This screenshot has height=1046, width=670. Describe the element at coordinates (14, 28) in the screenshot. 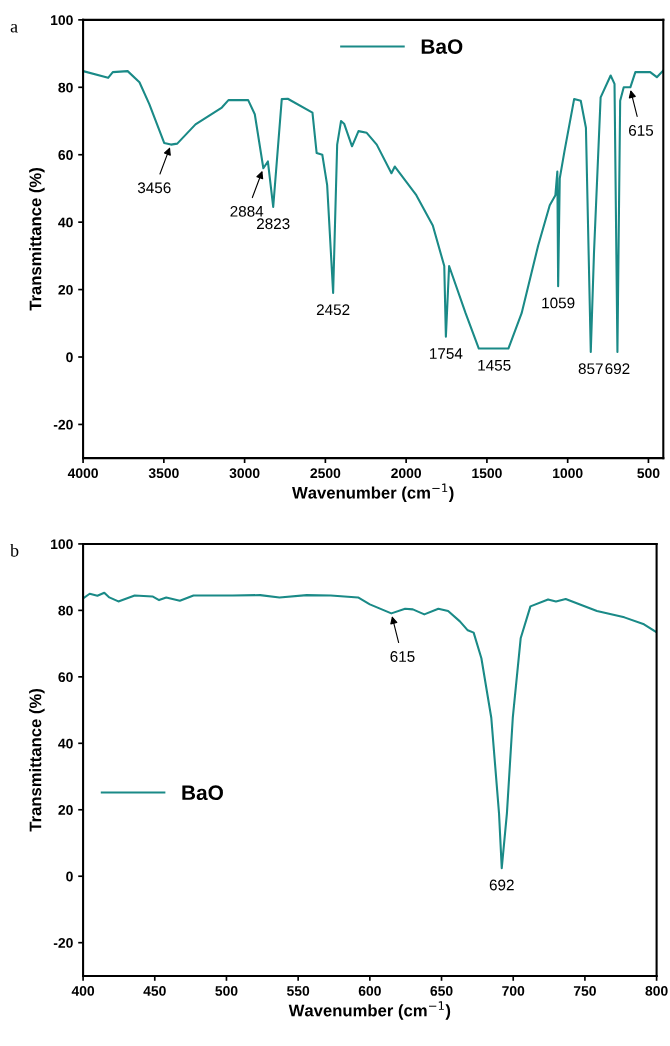

I see `text: a` at that location.